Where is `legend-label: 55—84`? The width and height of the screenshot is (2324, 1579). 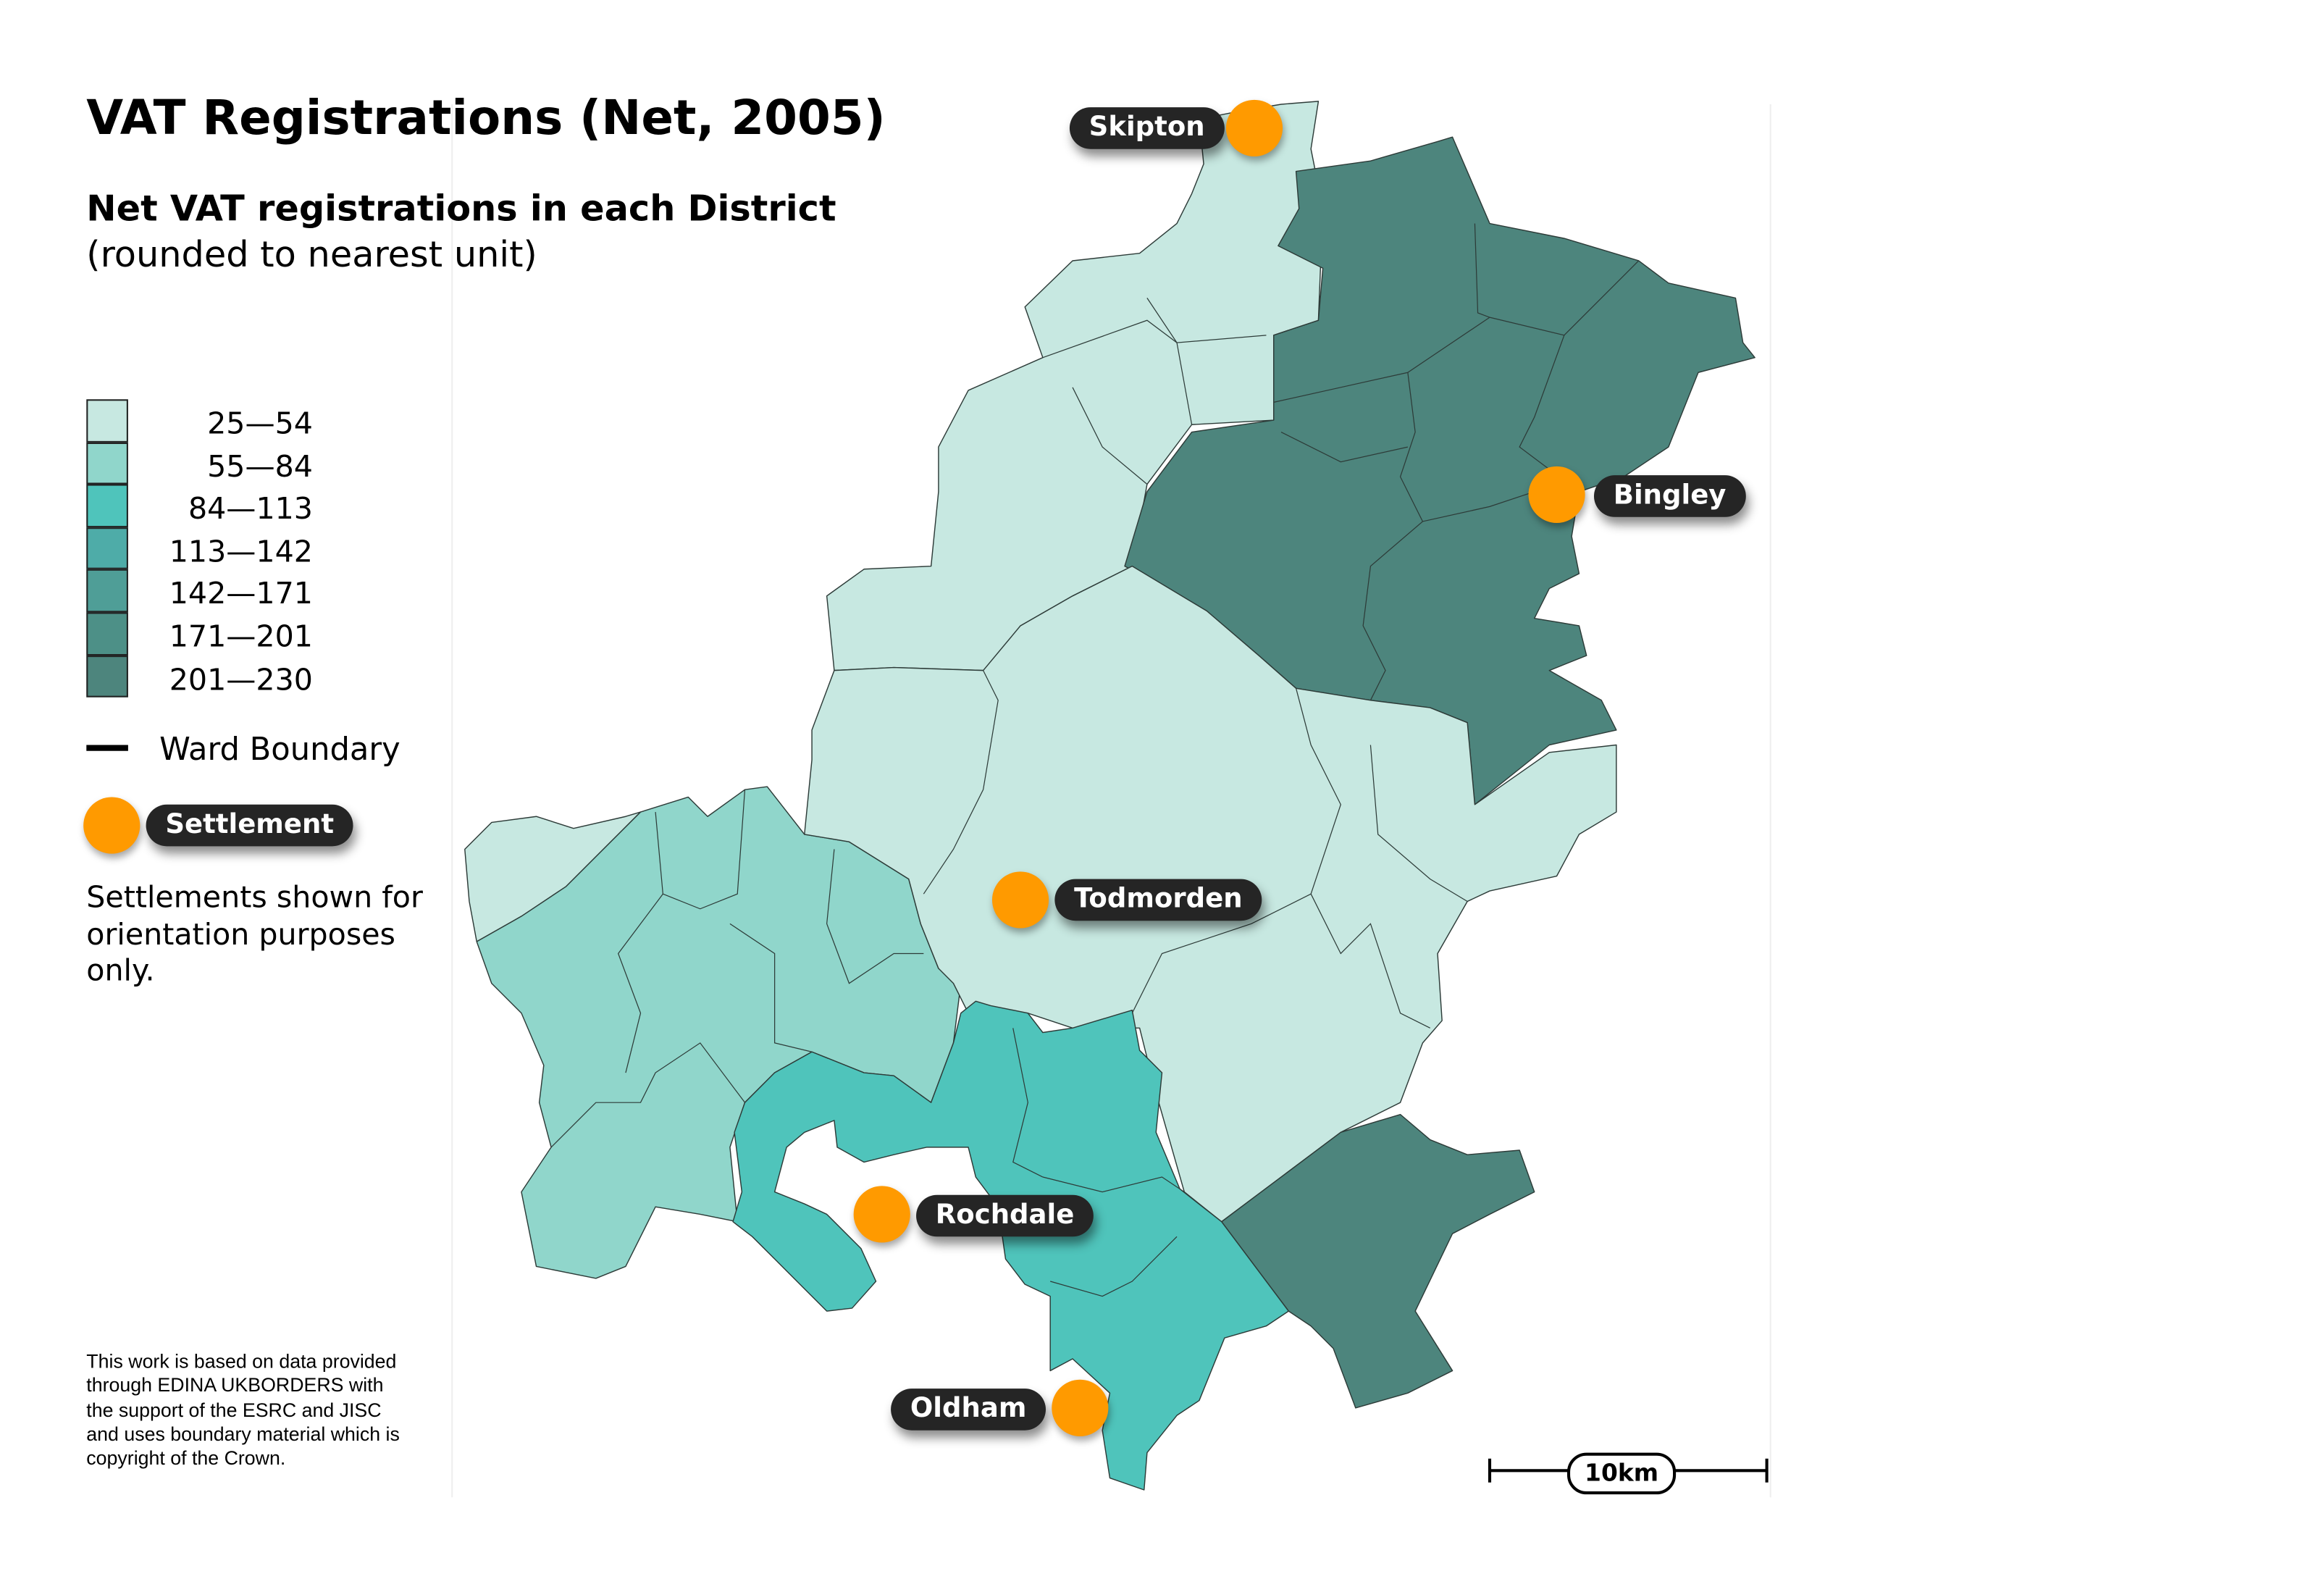 legend-label: 55—84 is located at coordinates (260, 466).